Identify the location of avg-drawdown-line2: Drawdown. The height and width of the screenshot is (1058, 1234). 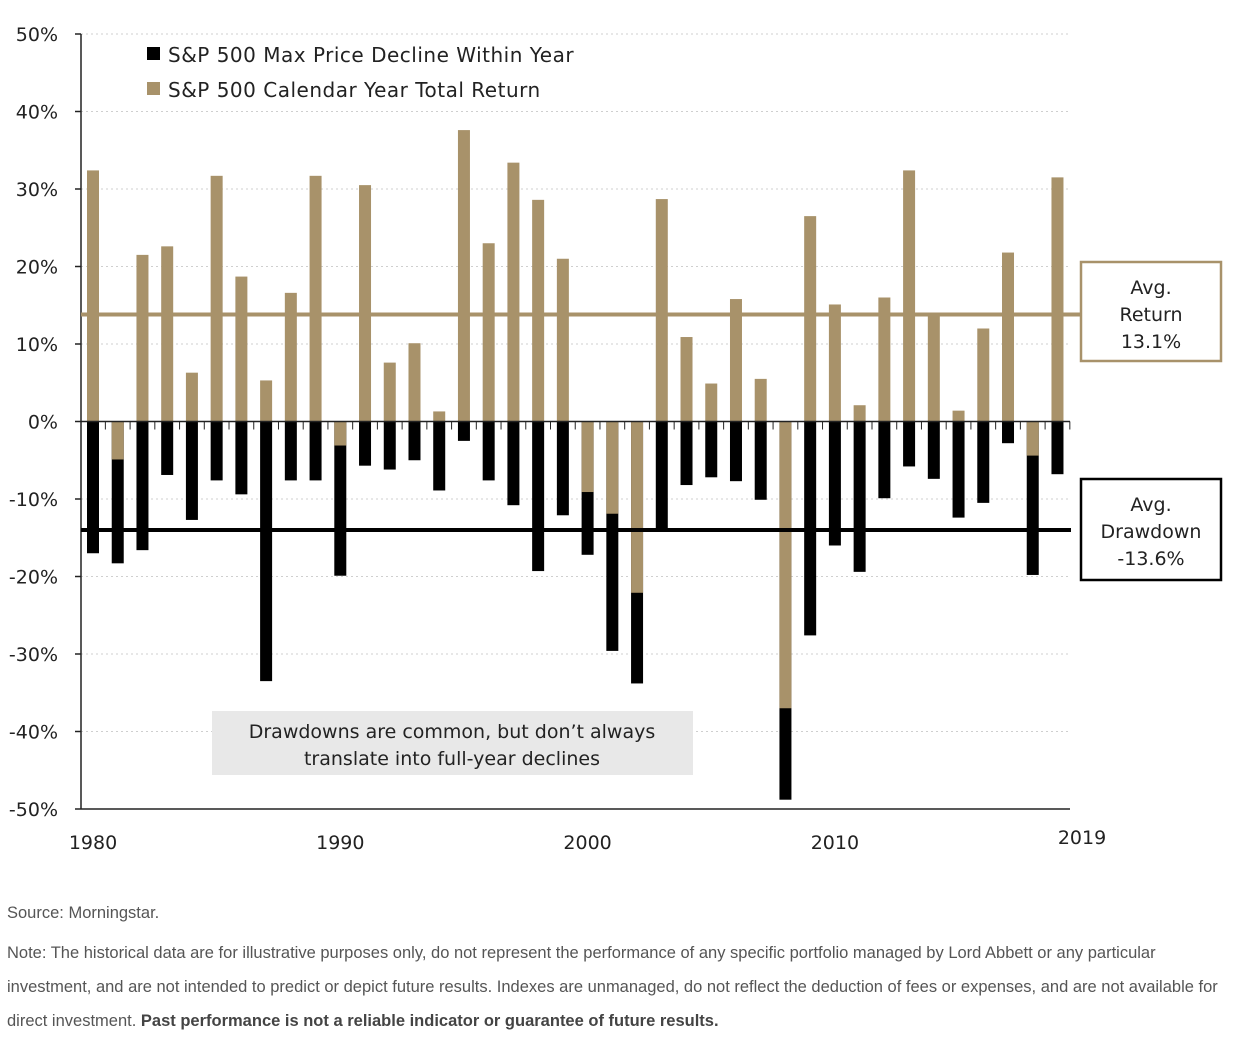
(1151, 532).